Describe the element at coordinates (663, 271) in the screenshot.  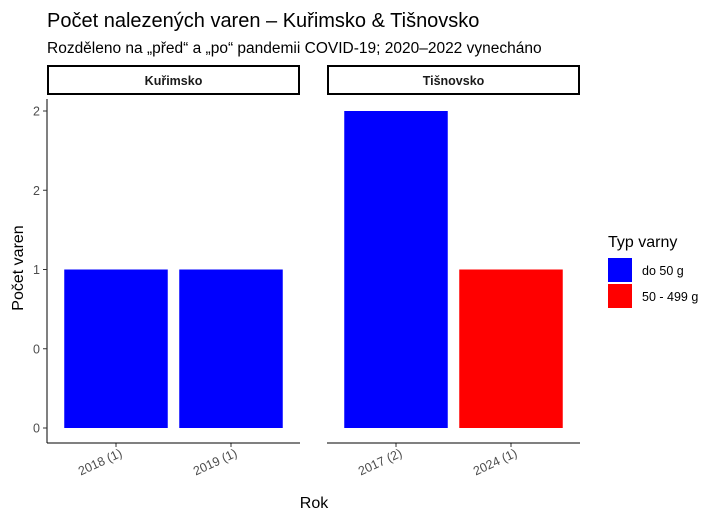
I see `legend-label: do 50 g` at that location.